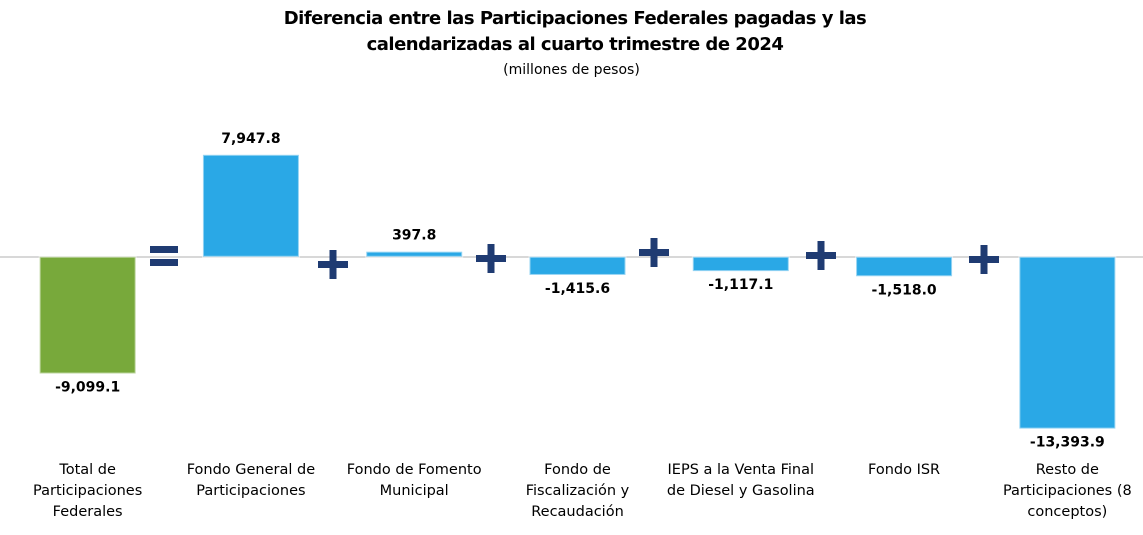 This screenshot has width=1143, height=535. Describe the element at coordinates (251, 480) in the screenshot. I see `x-tick-label: Fondo General de Participaciones` at that location.